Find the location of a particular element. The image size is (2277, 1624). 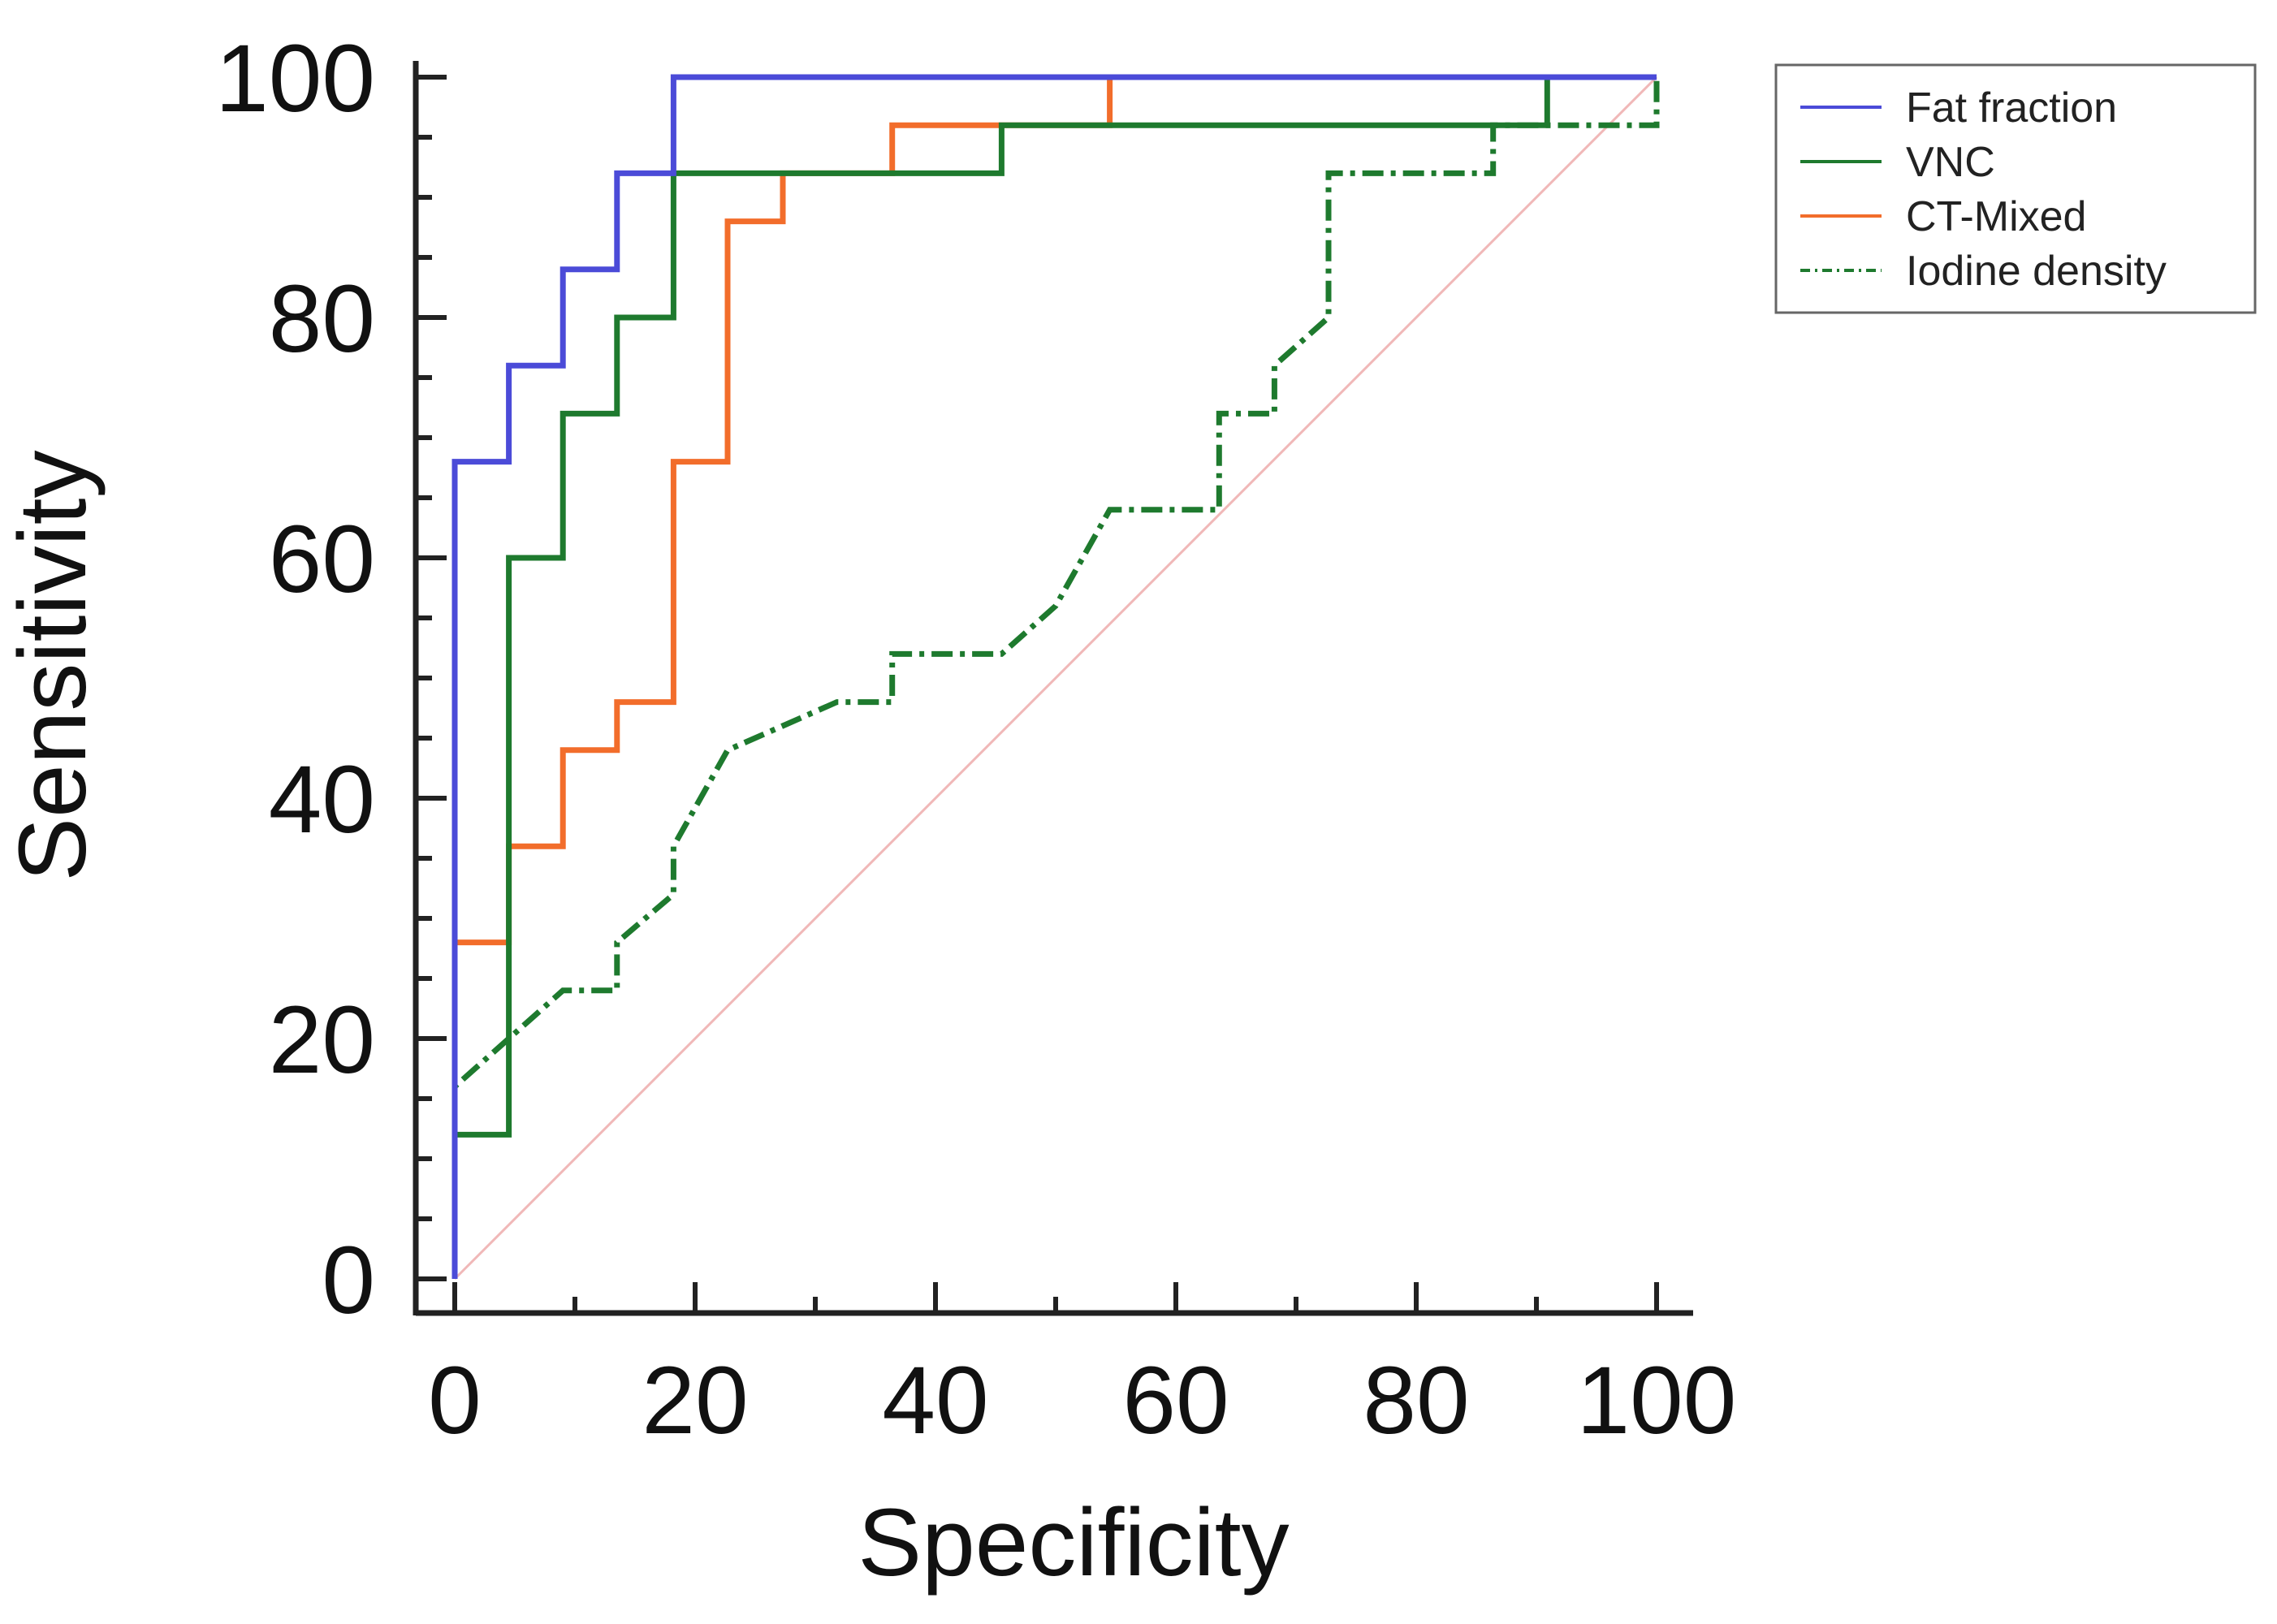

legend-label: Fat fraction is located at coordinates (2011, 108).